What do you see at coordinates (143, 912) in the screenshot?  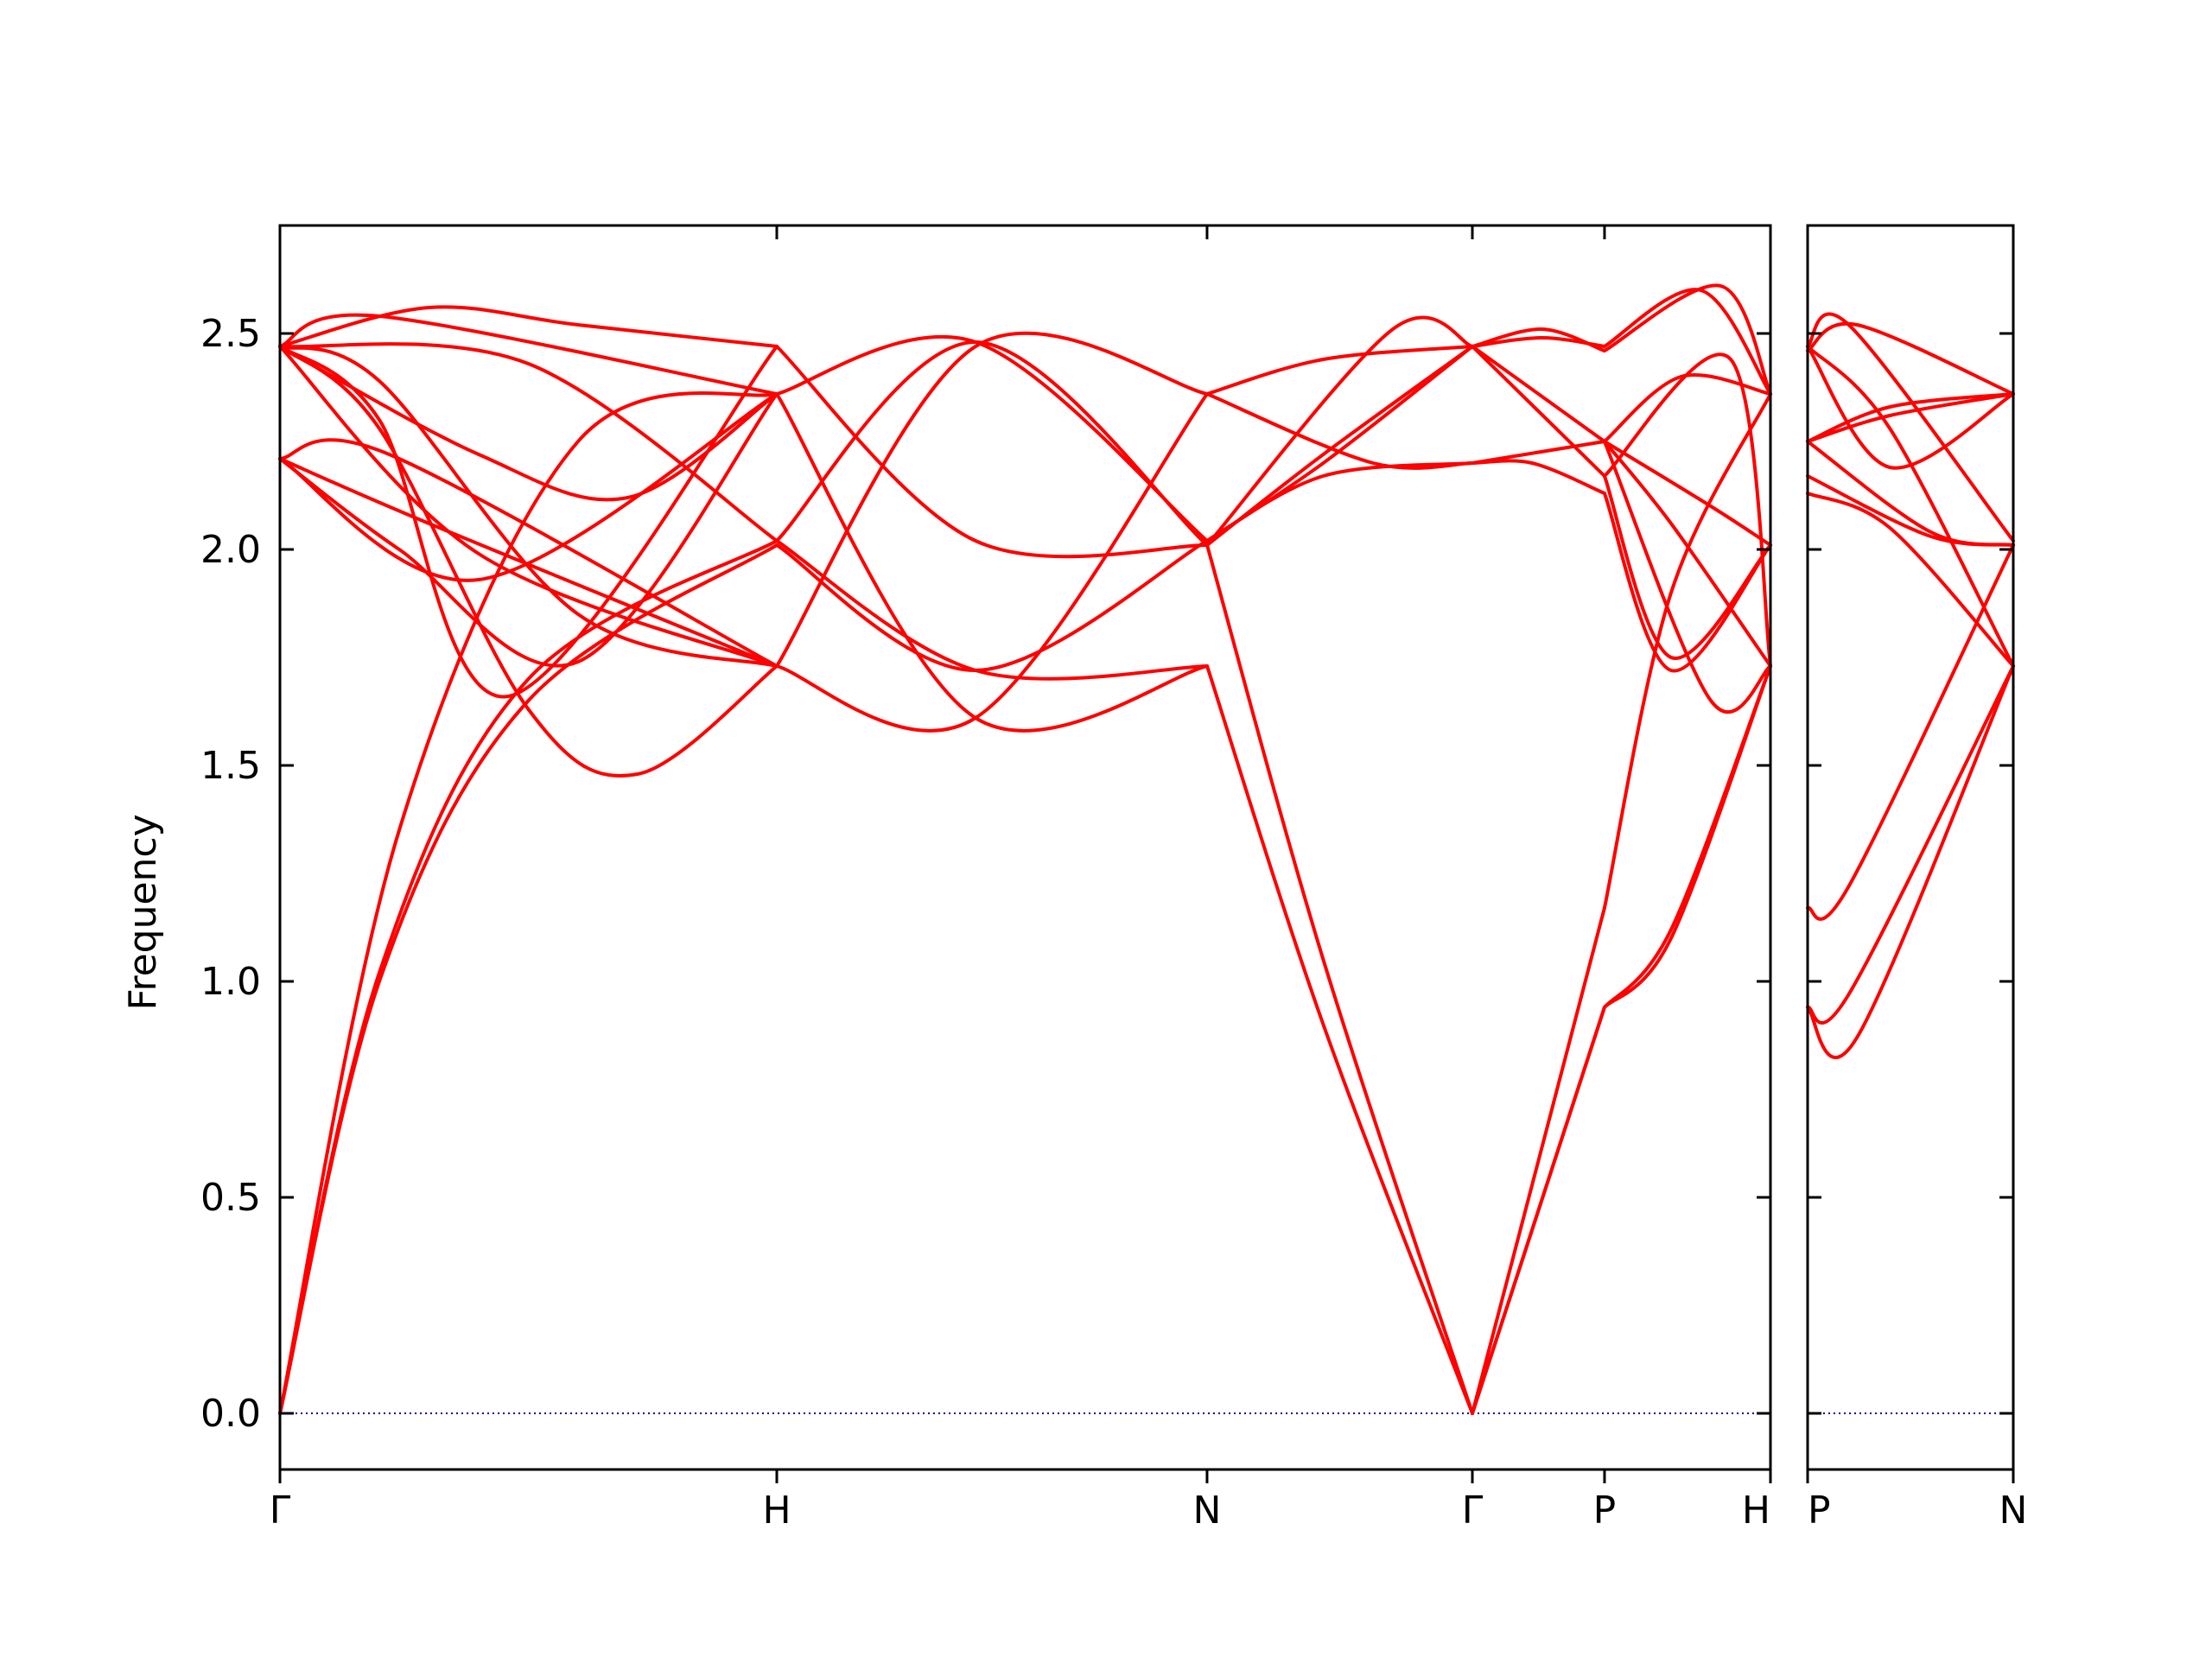 I see `y-axis-label: Frequency` at bounding box center [143, 912].